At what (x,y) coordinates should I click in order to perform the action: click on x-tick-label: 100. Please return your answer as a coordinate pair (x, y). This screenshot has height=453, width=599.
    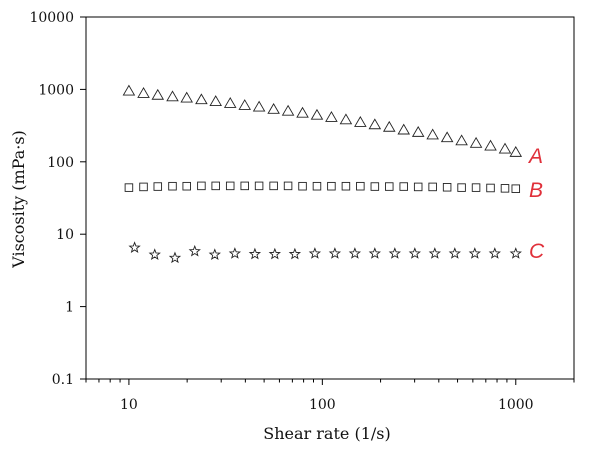
    Looking at the image, I should click on (322, 405).